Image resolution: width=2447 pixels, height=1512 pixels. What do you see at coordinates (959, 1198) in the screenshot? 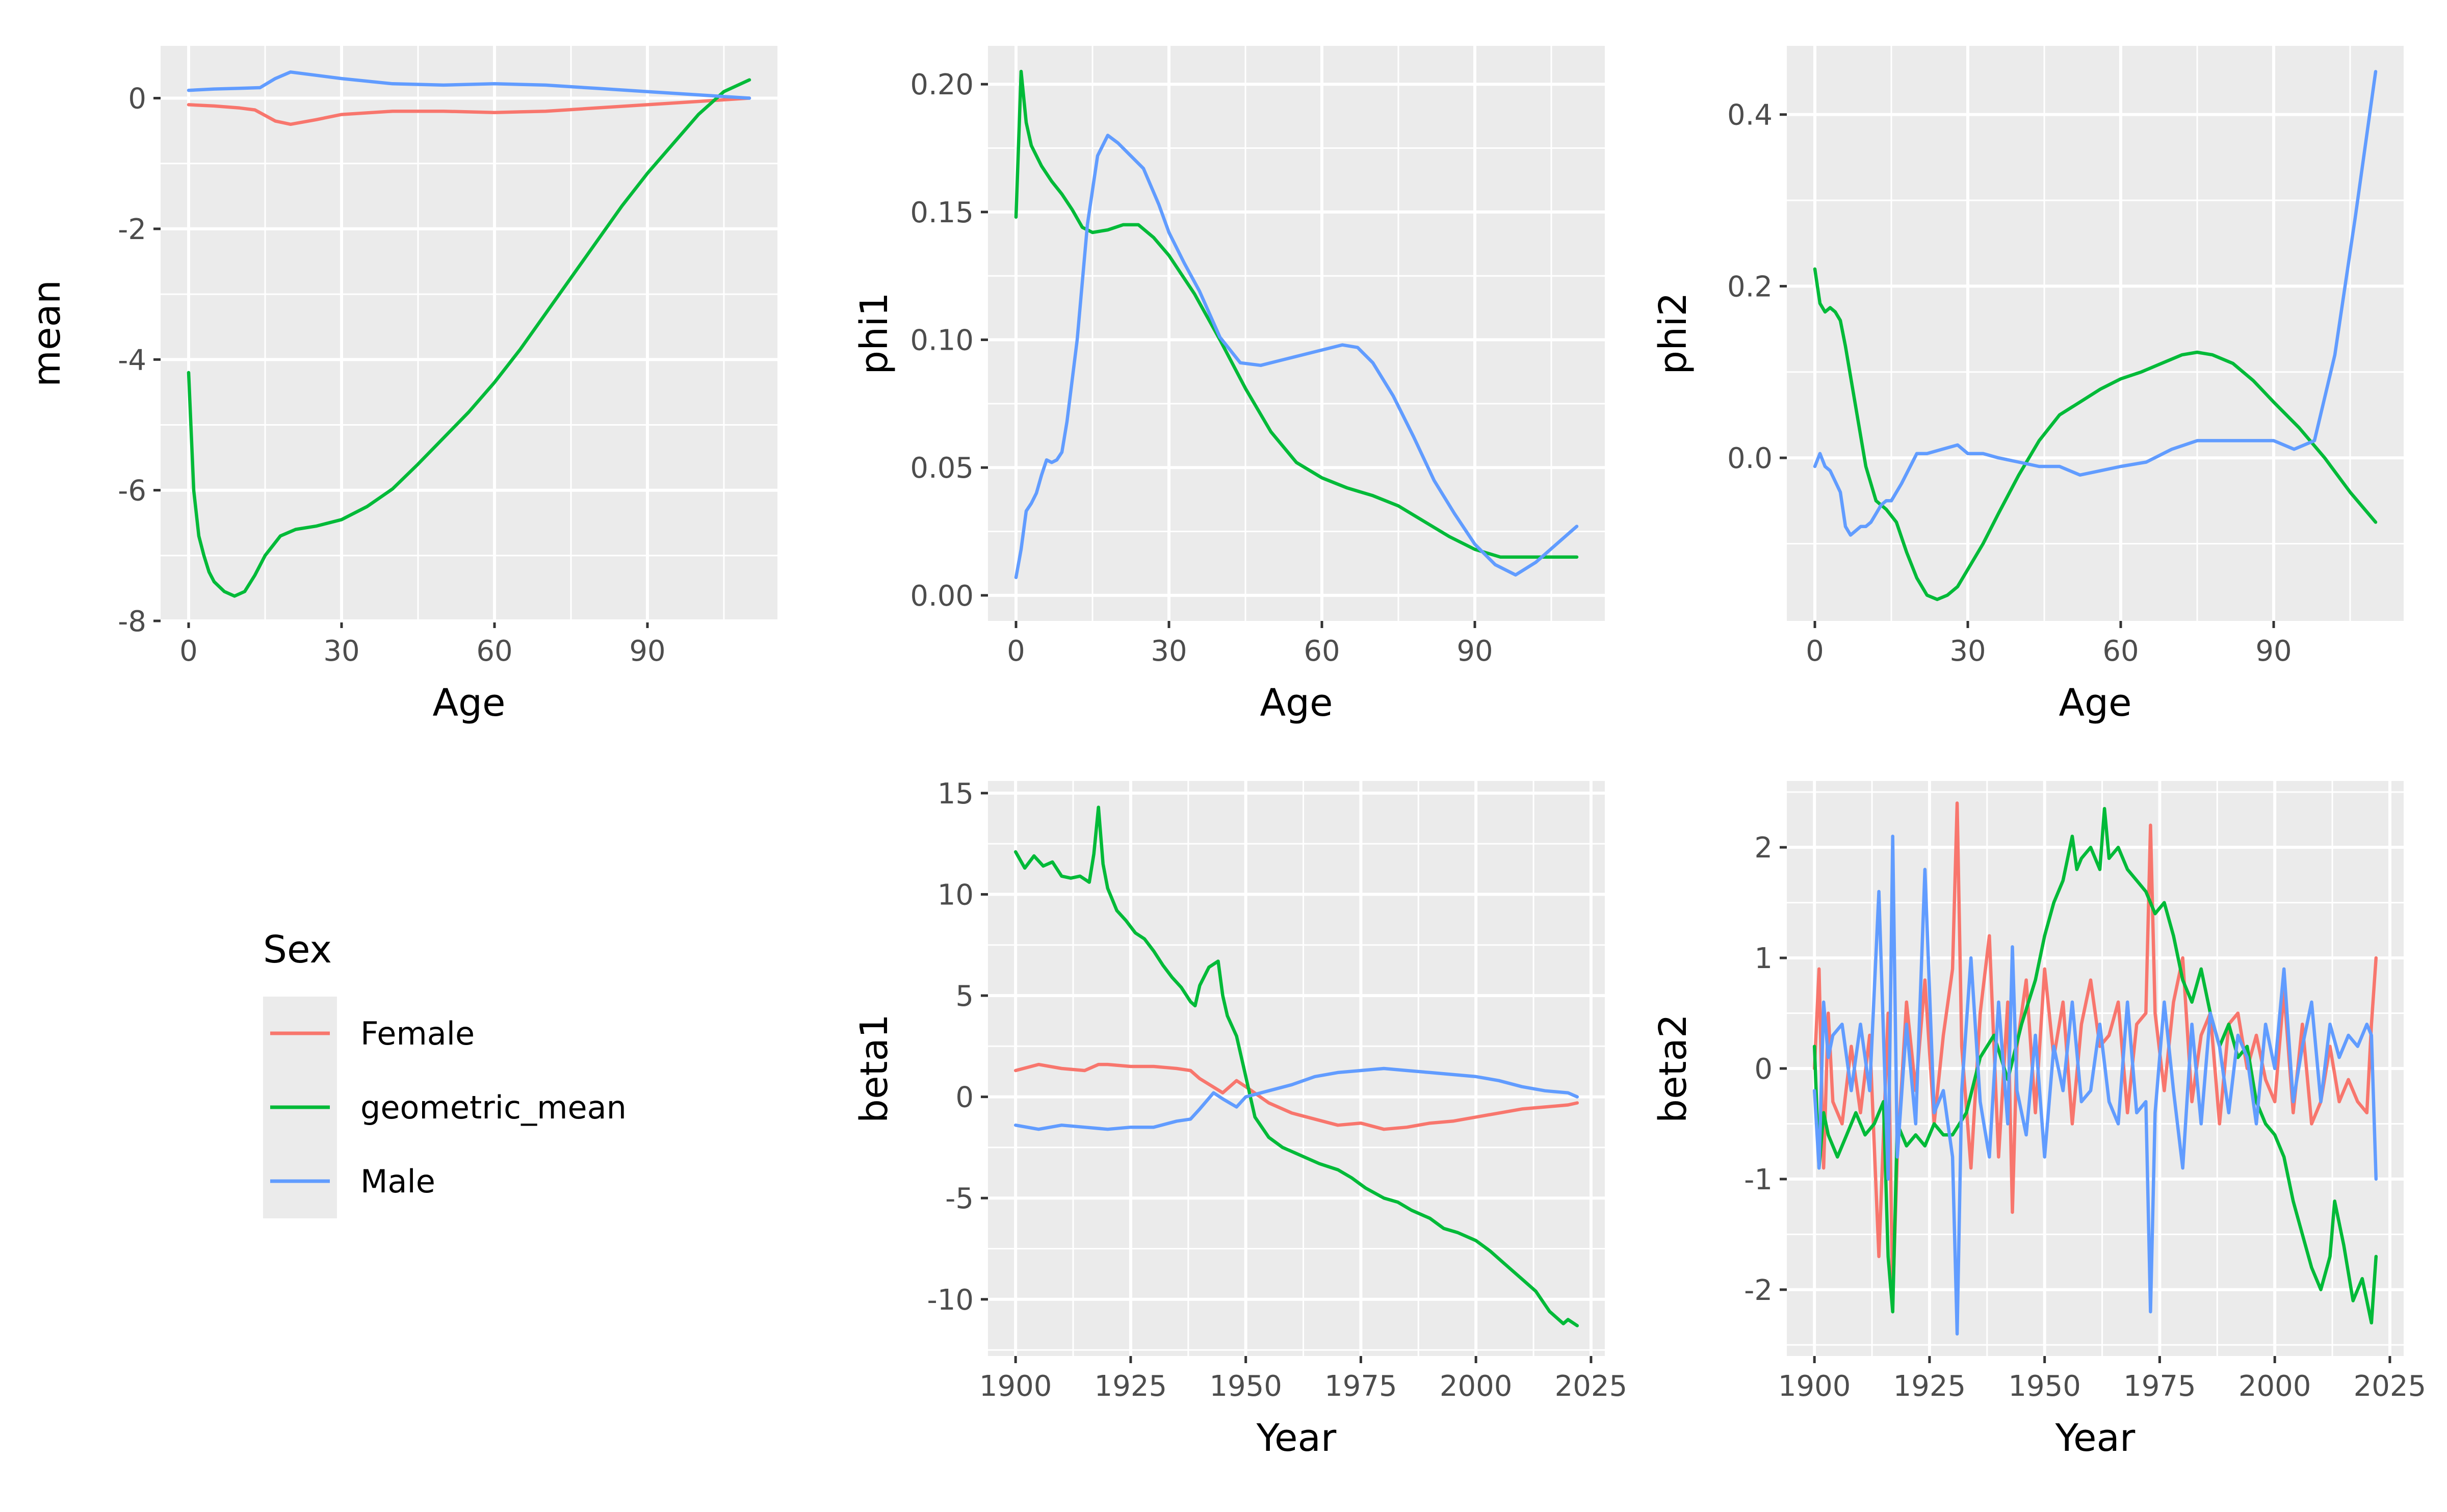
I see `beta1-y-tick-label: -5` at bounding box center [959, 1198].